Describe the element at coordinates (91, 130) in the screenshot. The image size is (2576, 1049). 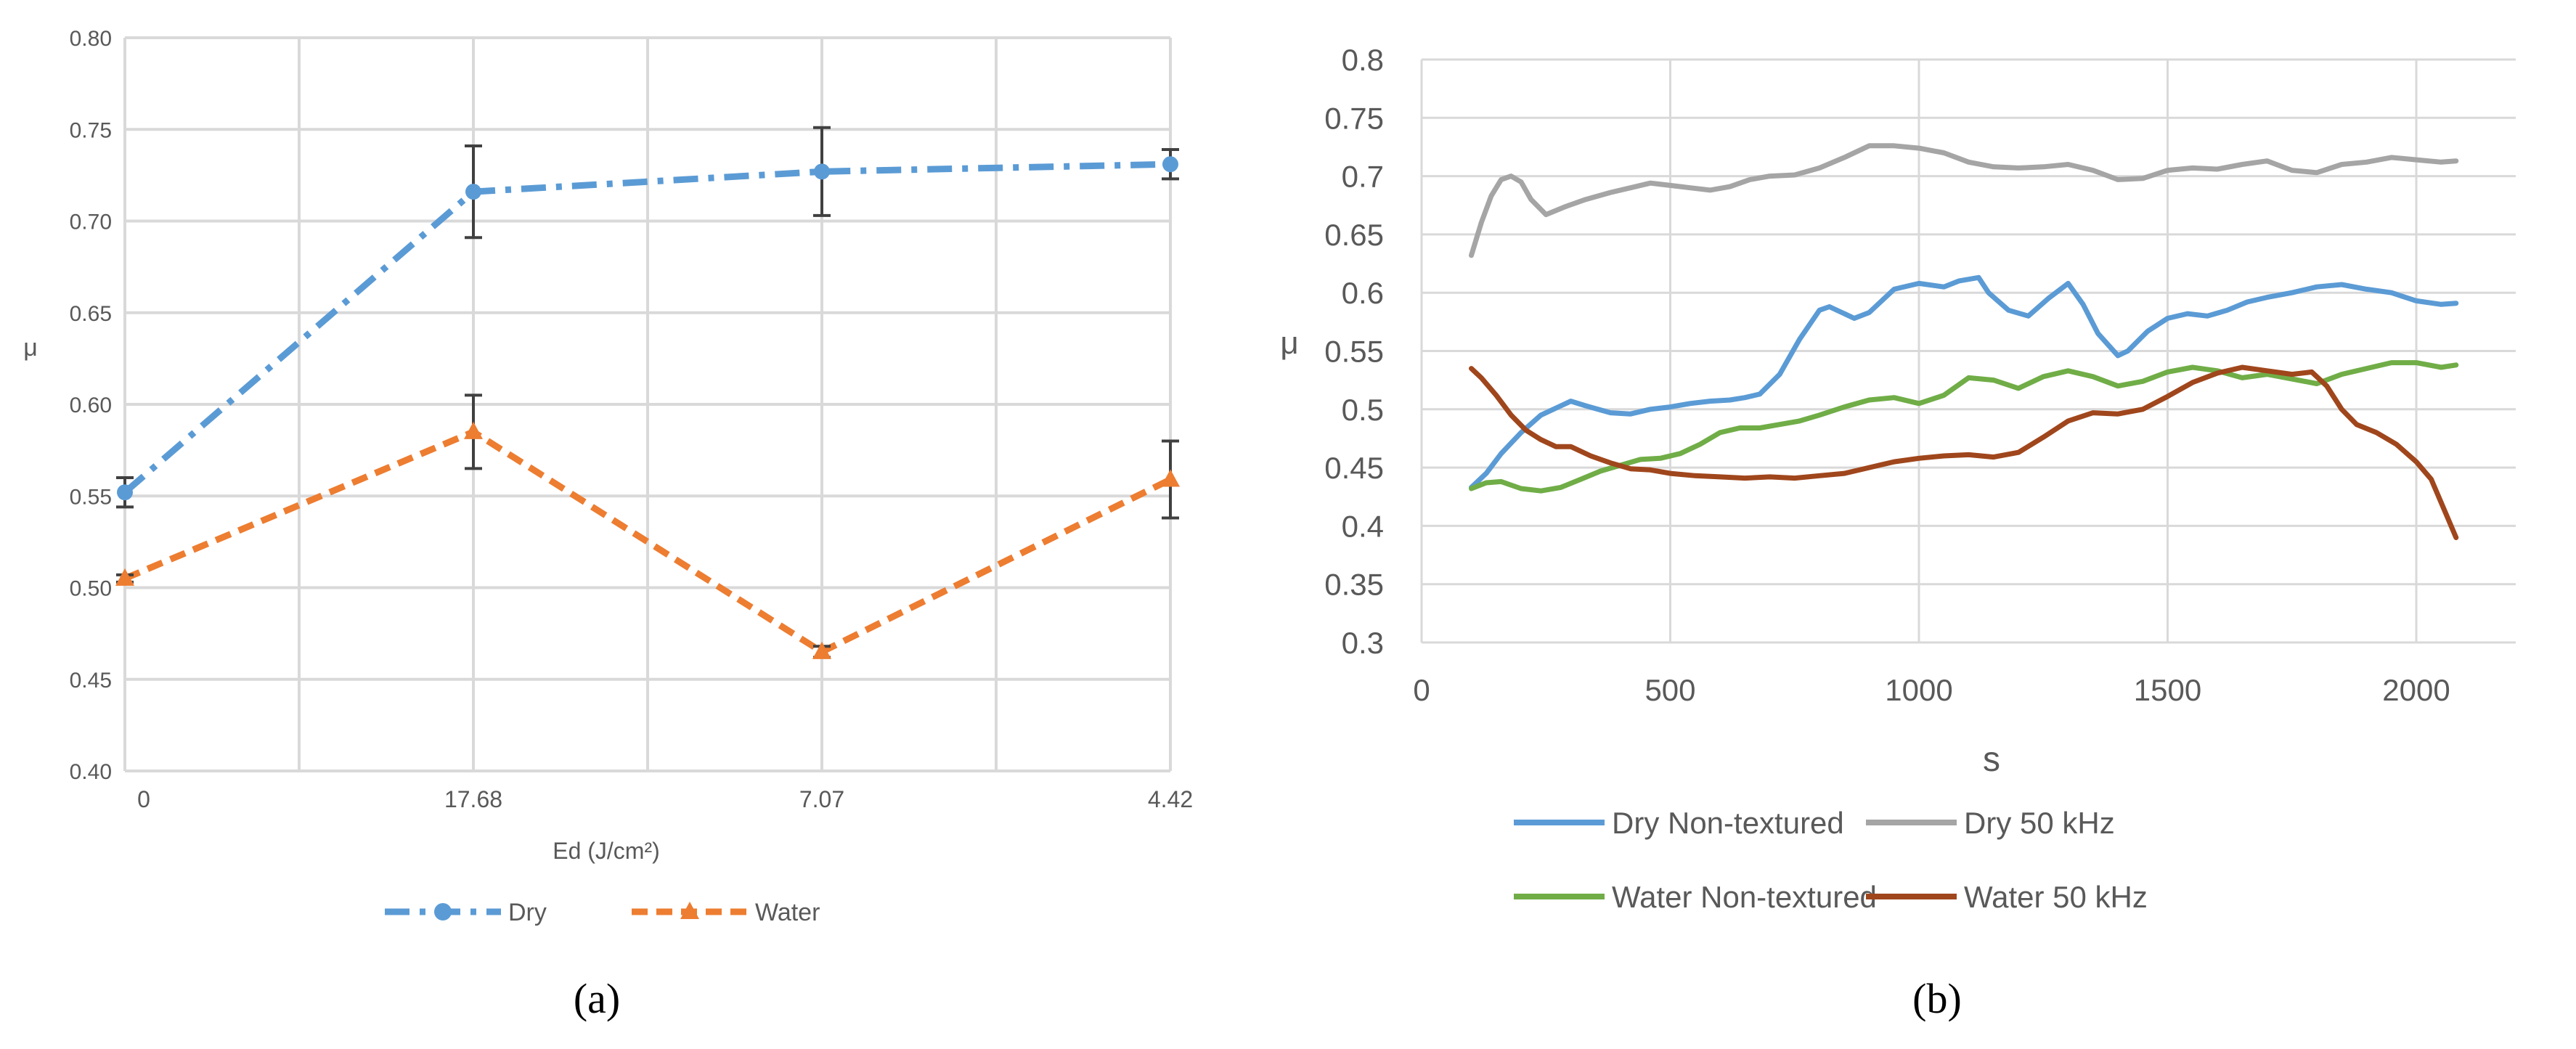
I see `chart-a-y-tick-0-75: 0.75` at that location.